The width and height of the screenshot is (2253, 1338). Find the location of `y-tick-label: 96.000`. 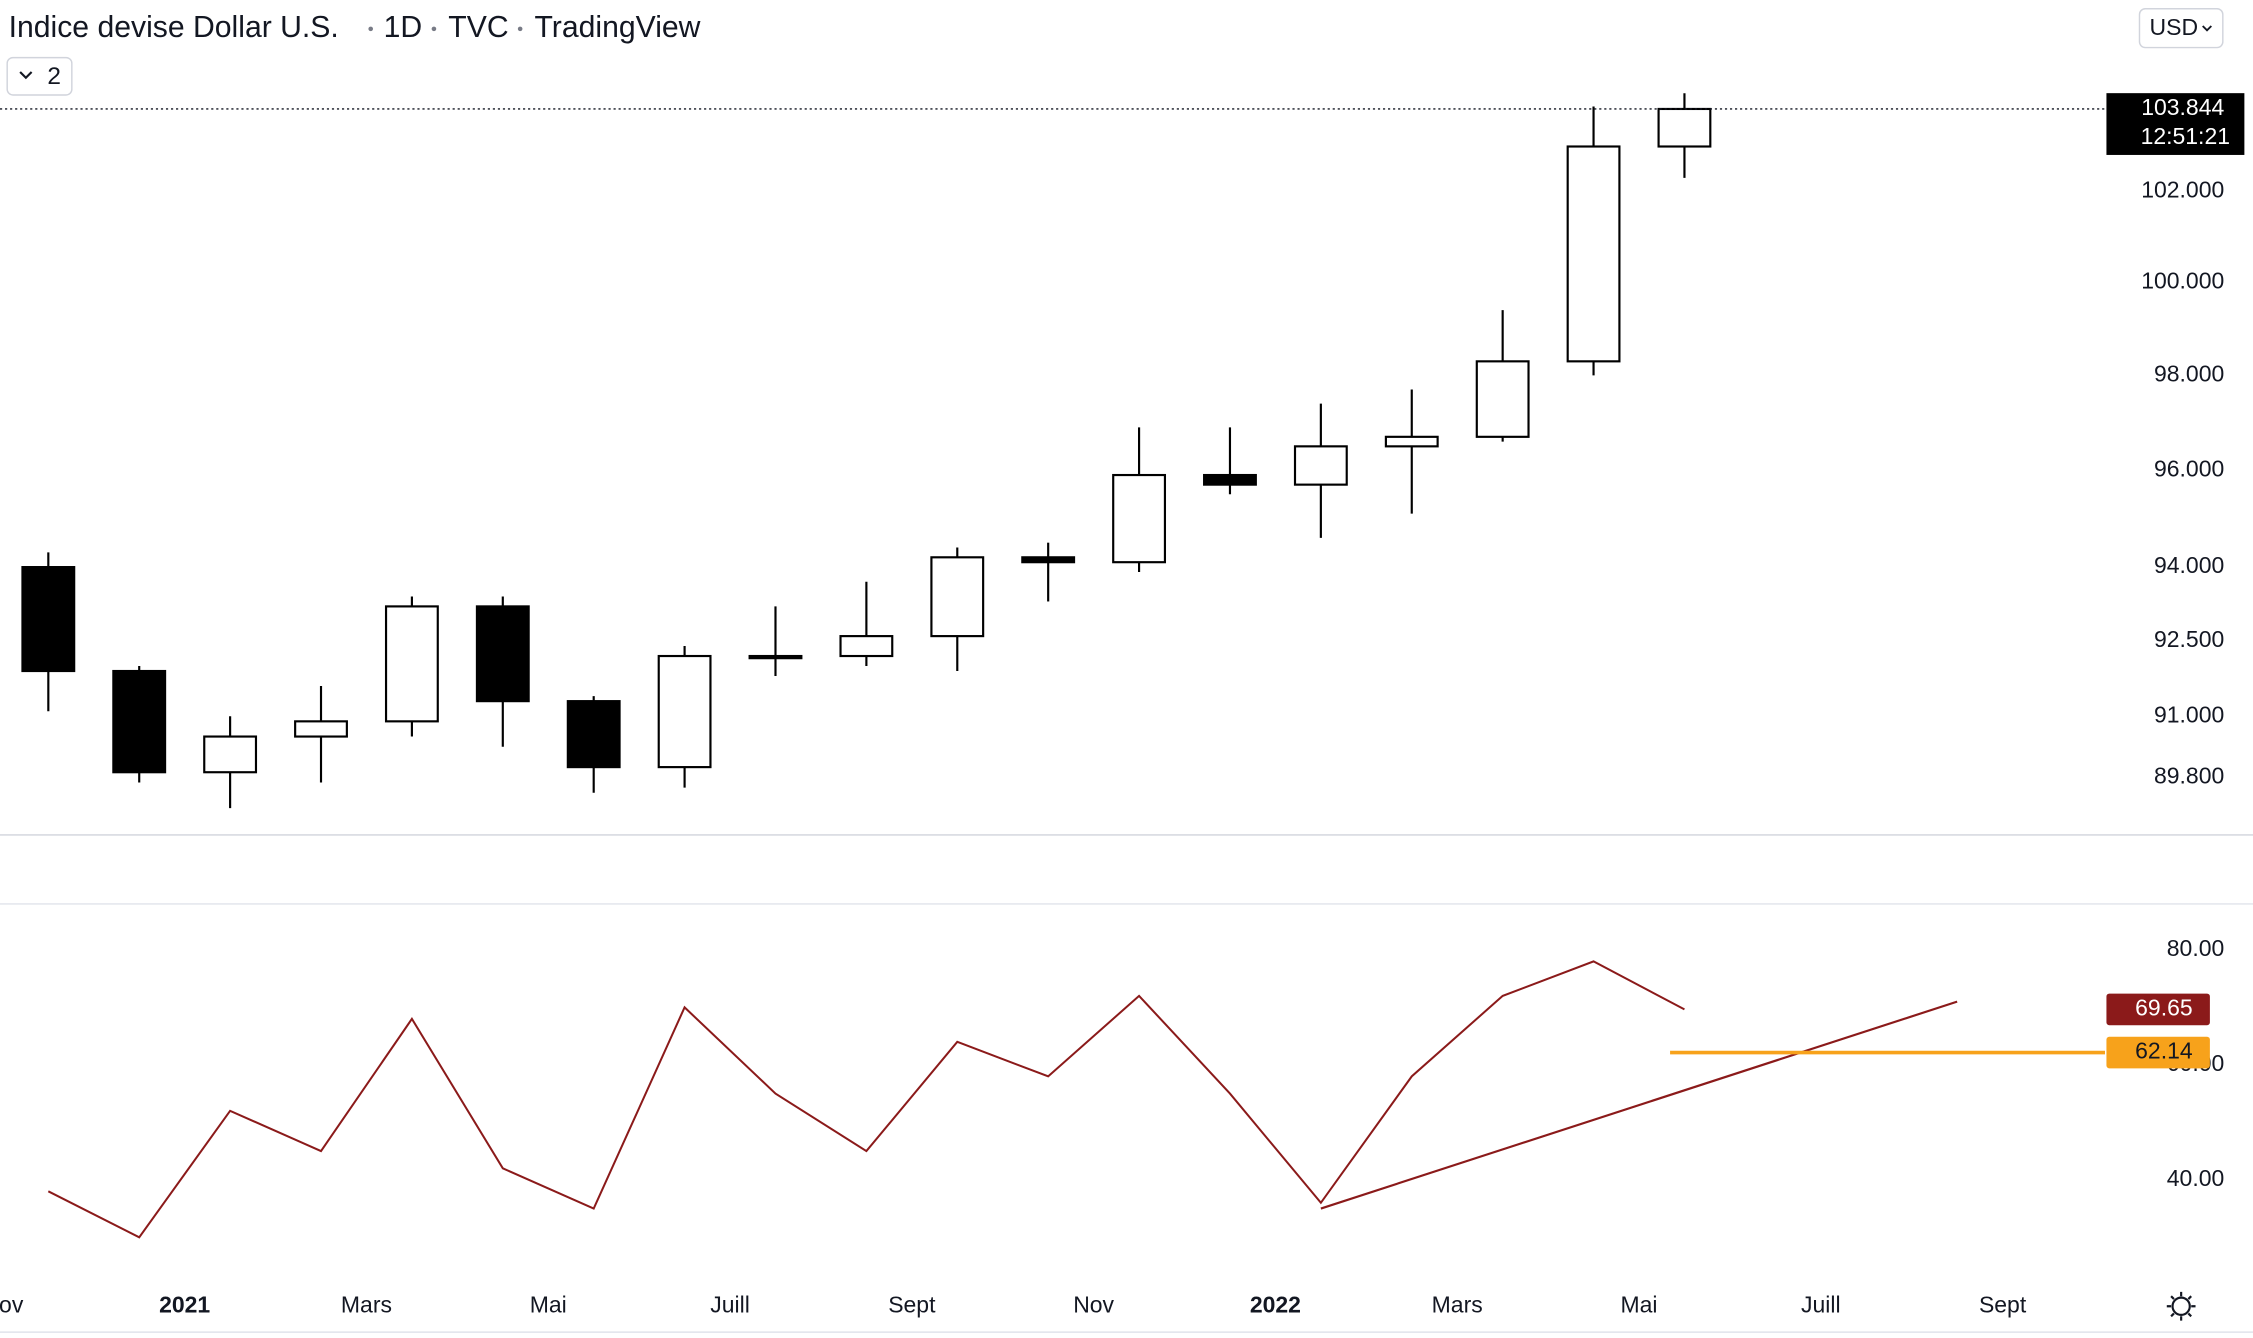

y-tick-label: 96.000 is located at coordinates (2189, 468).